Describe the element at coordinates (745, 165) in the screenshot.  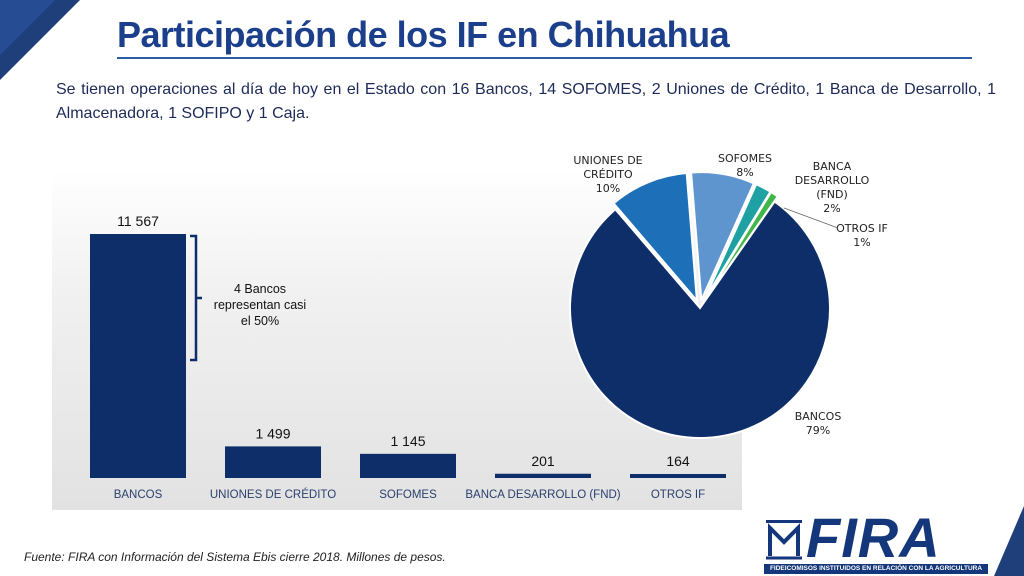
I see `pie-label: SOFOMES 8%` at that location.